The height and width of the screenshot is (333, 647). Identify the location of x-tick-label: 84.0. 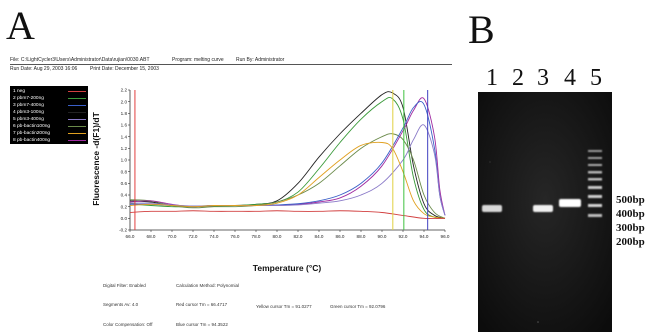
(319, 236).